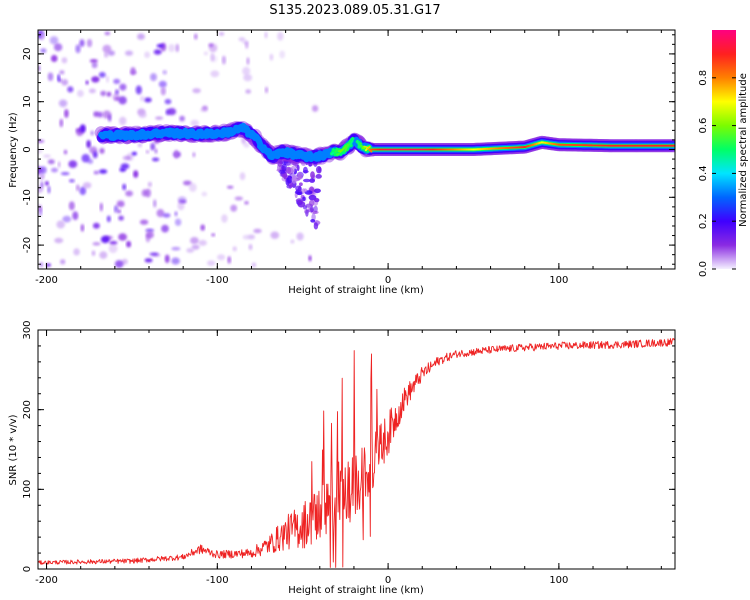 This screenshot has width=750, height=600. I want to click on x-tick-label: -100, so click(217, 280).